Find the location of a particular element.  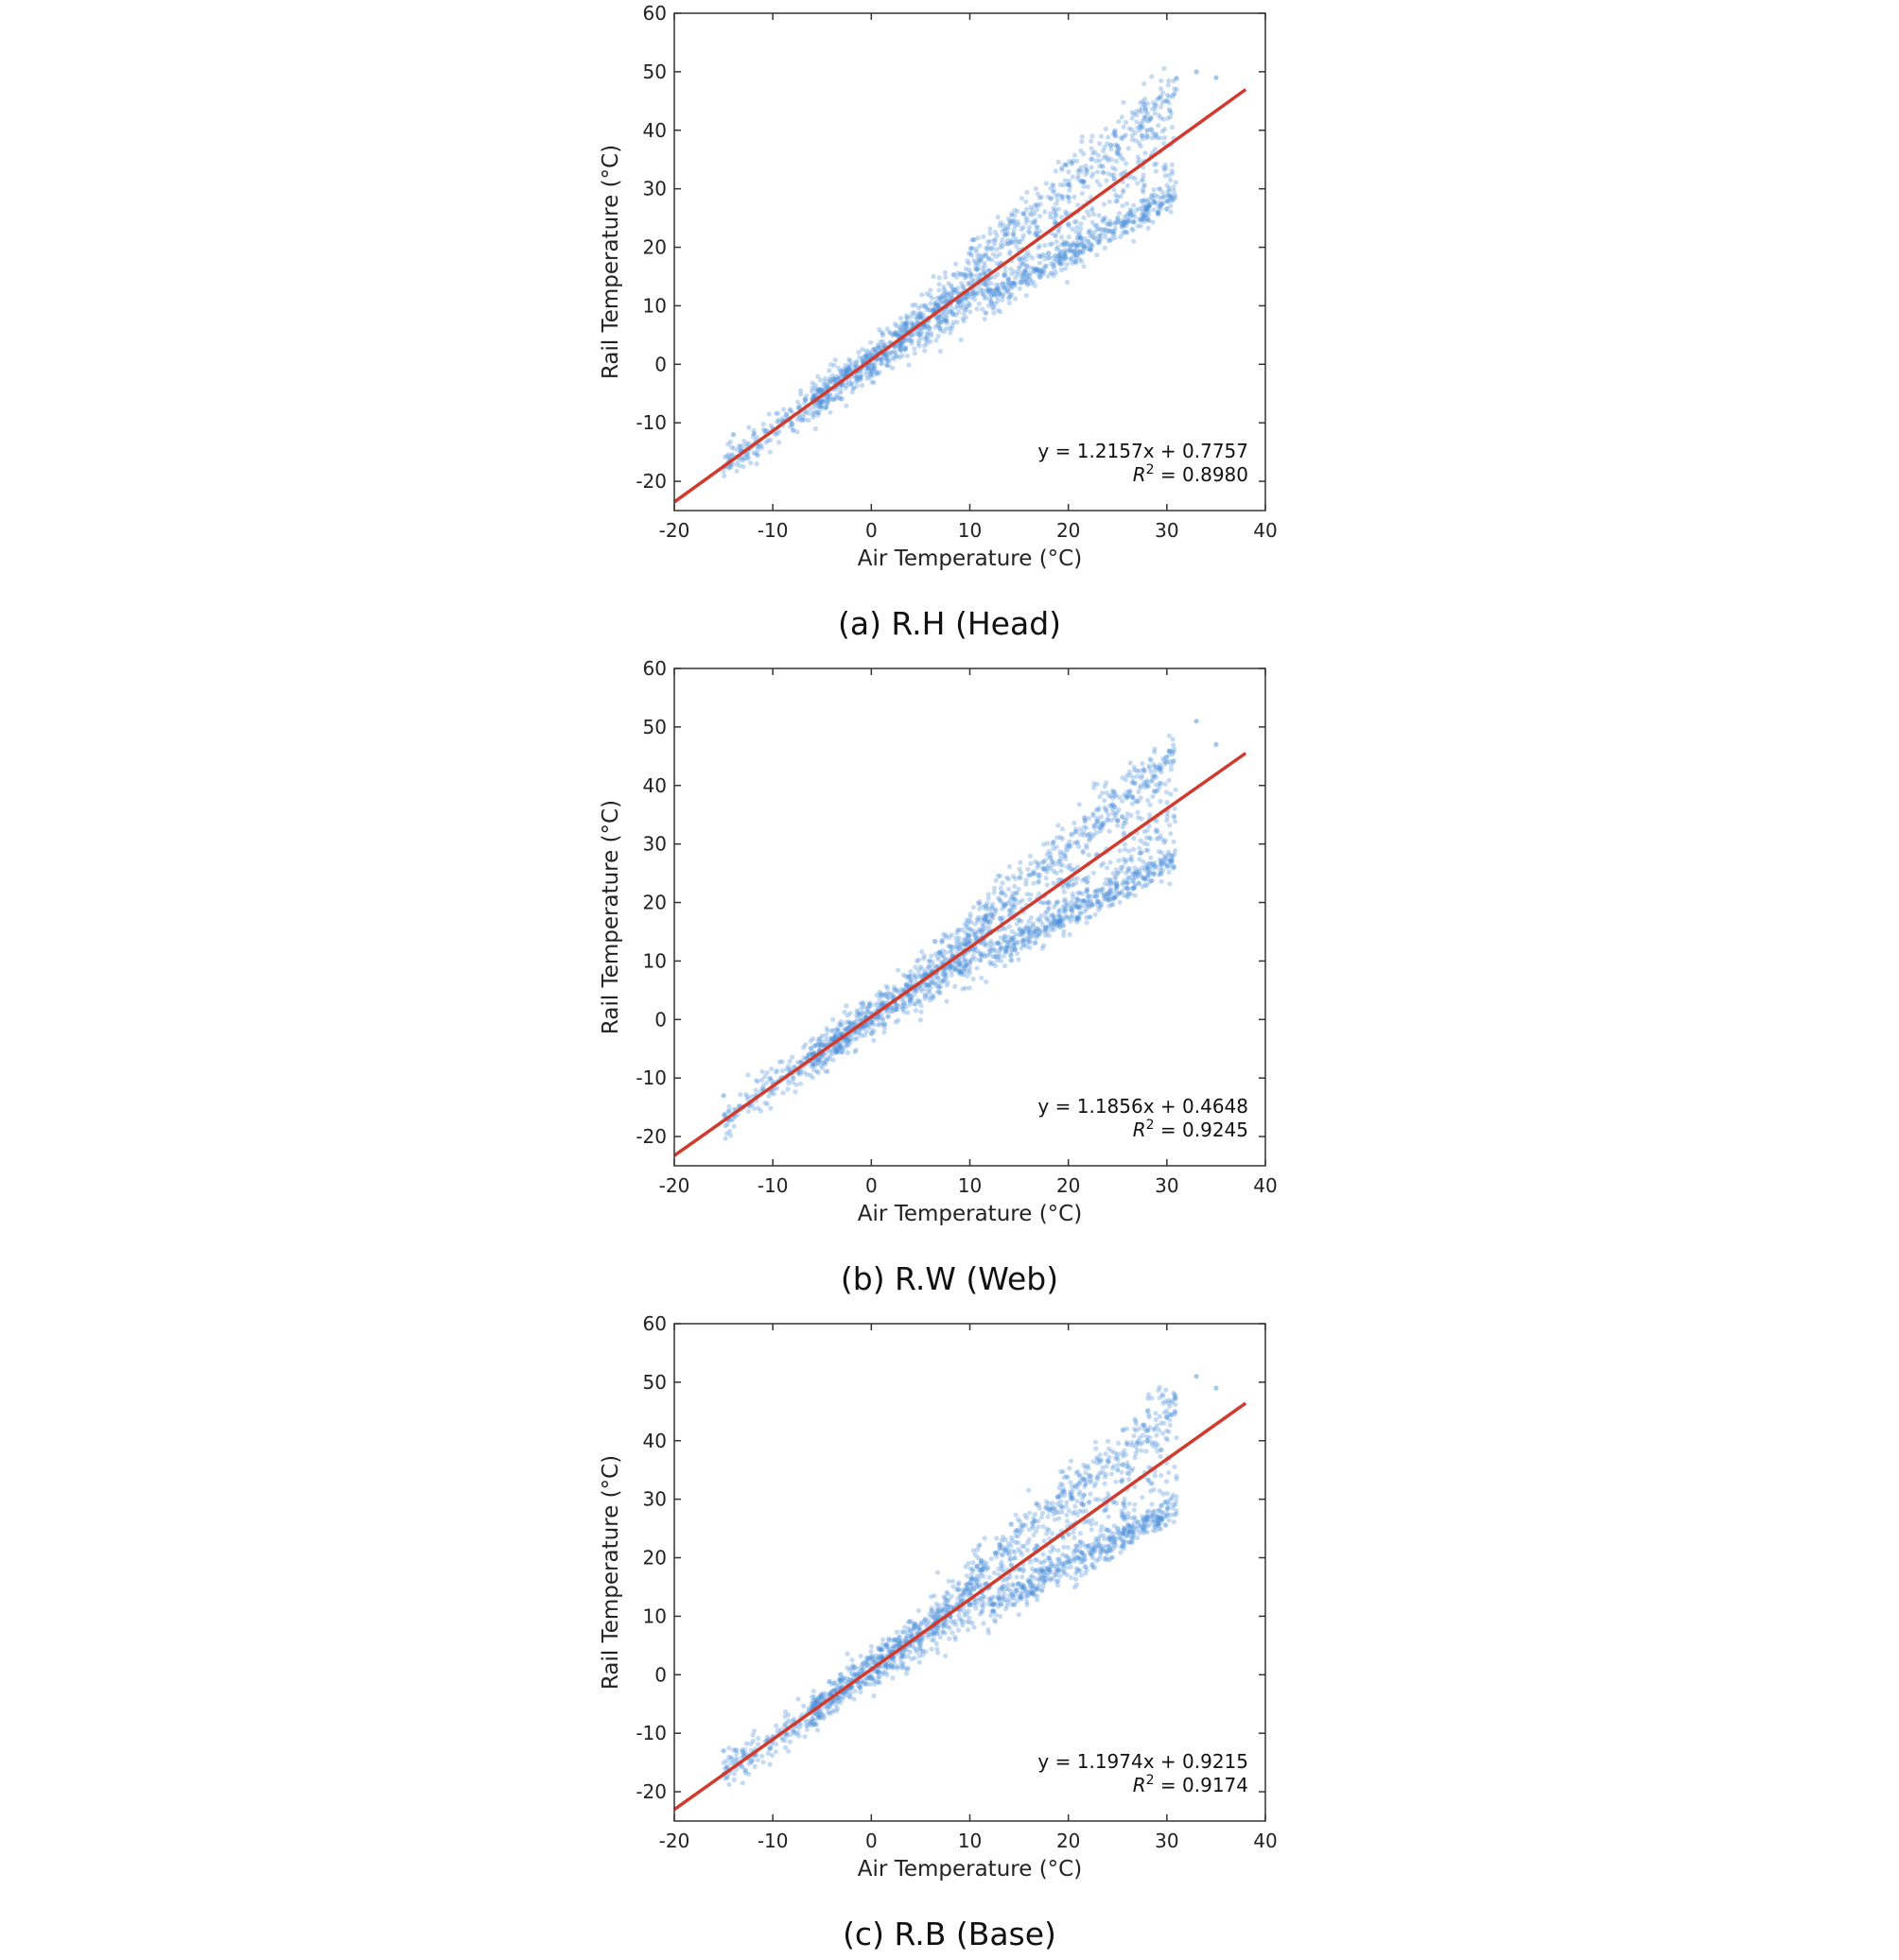

y-tick-label: 0 is located at coordinates (660, 364).